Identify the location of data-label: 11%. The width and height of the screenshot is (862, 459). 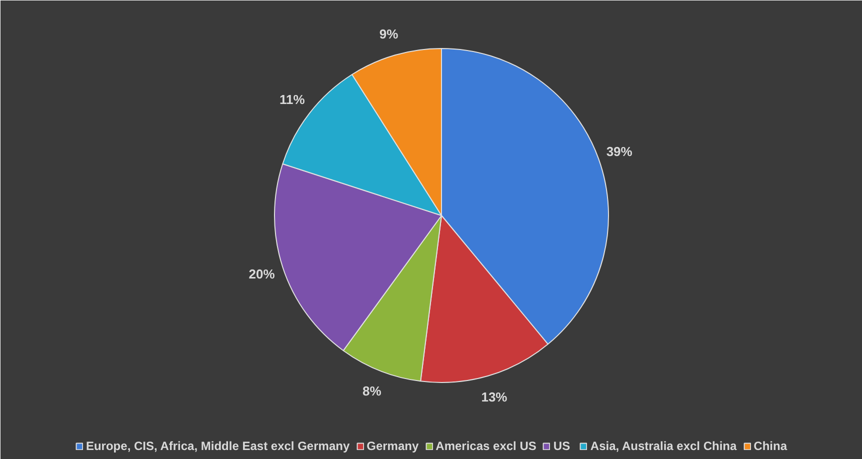
(293, 100).